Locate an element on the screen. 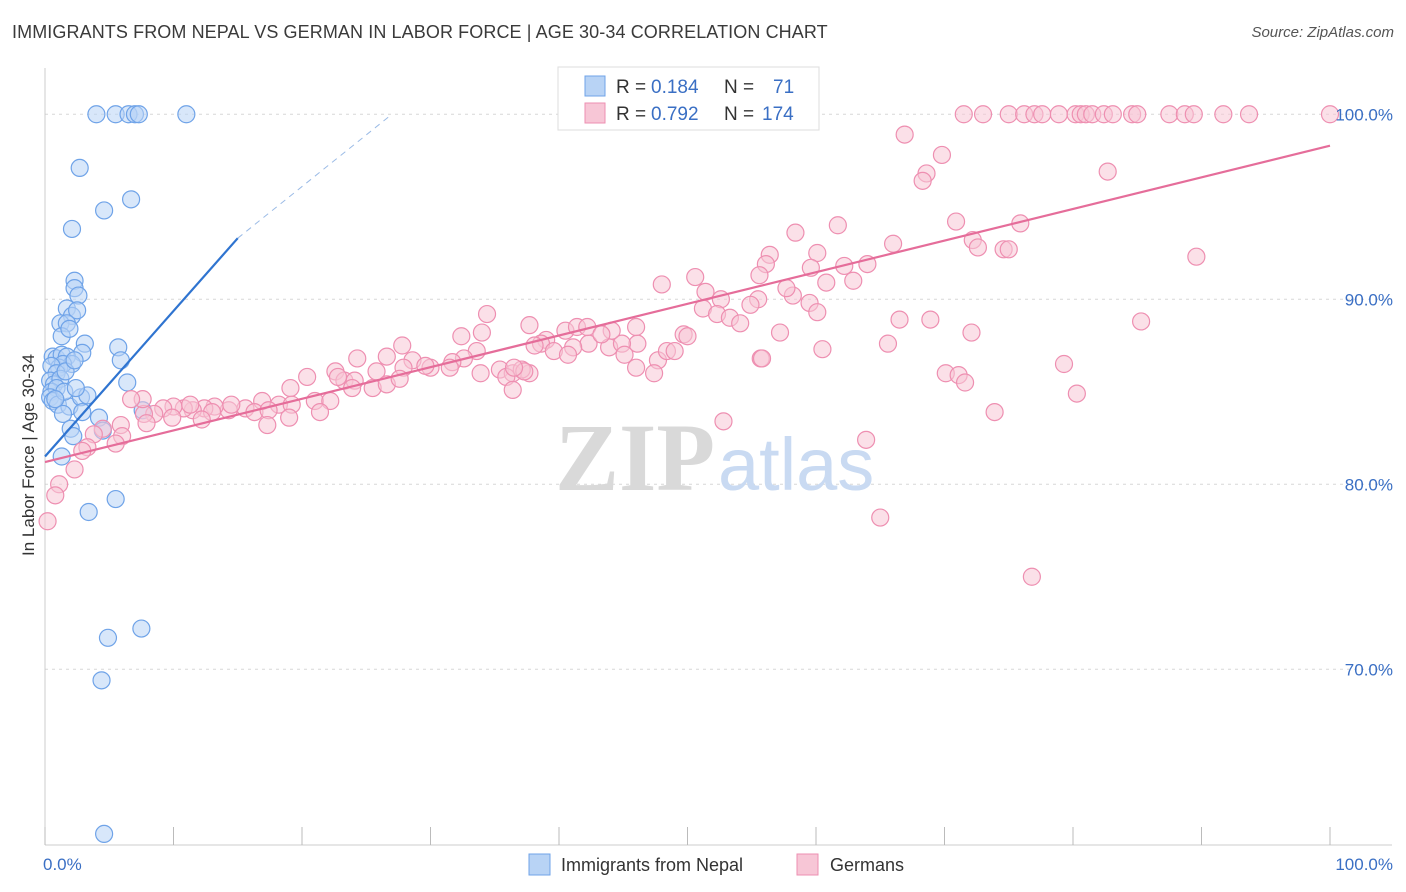 This screenshot has height=892, width=1406. y-tick-label: 80.0% is located at coordinates (1369, 484).